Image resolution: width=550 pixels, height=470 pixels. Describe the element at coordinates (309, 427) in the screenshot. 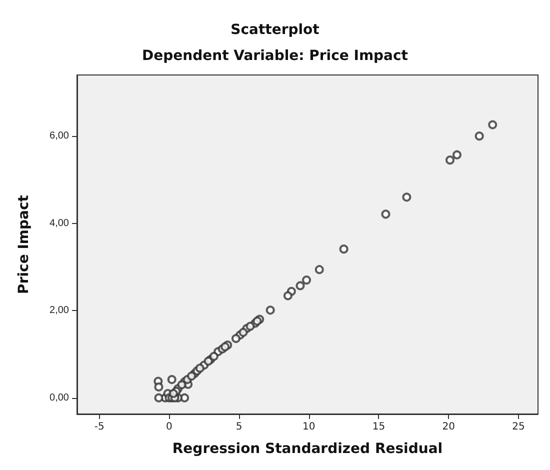

I see `x-tick-label: 10` at that location.